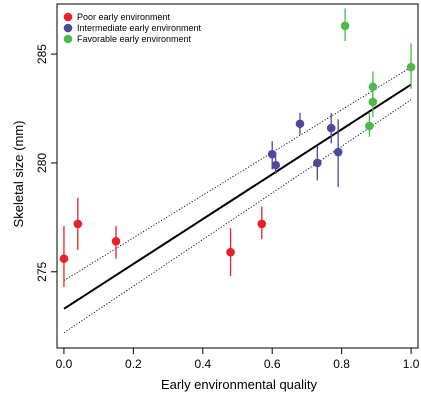 The height and width of the screenshot is (396, 421). Describe the element at coordinates (341, 364) in the screenshot. I see `x-tick-label: 0.8` at that location.